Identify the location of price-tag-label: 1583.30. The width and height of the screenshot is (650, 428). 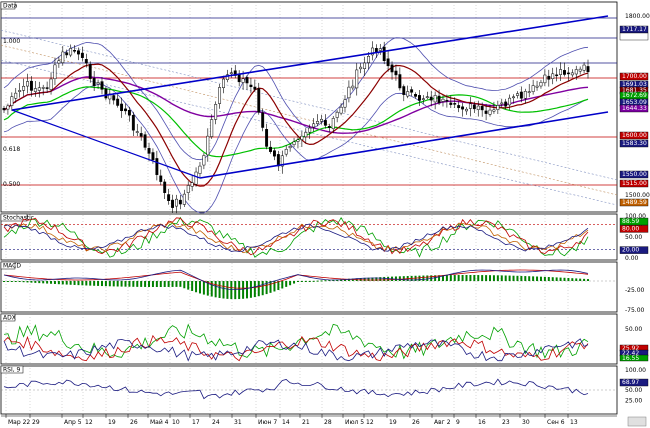
(634, 143).